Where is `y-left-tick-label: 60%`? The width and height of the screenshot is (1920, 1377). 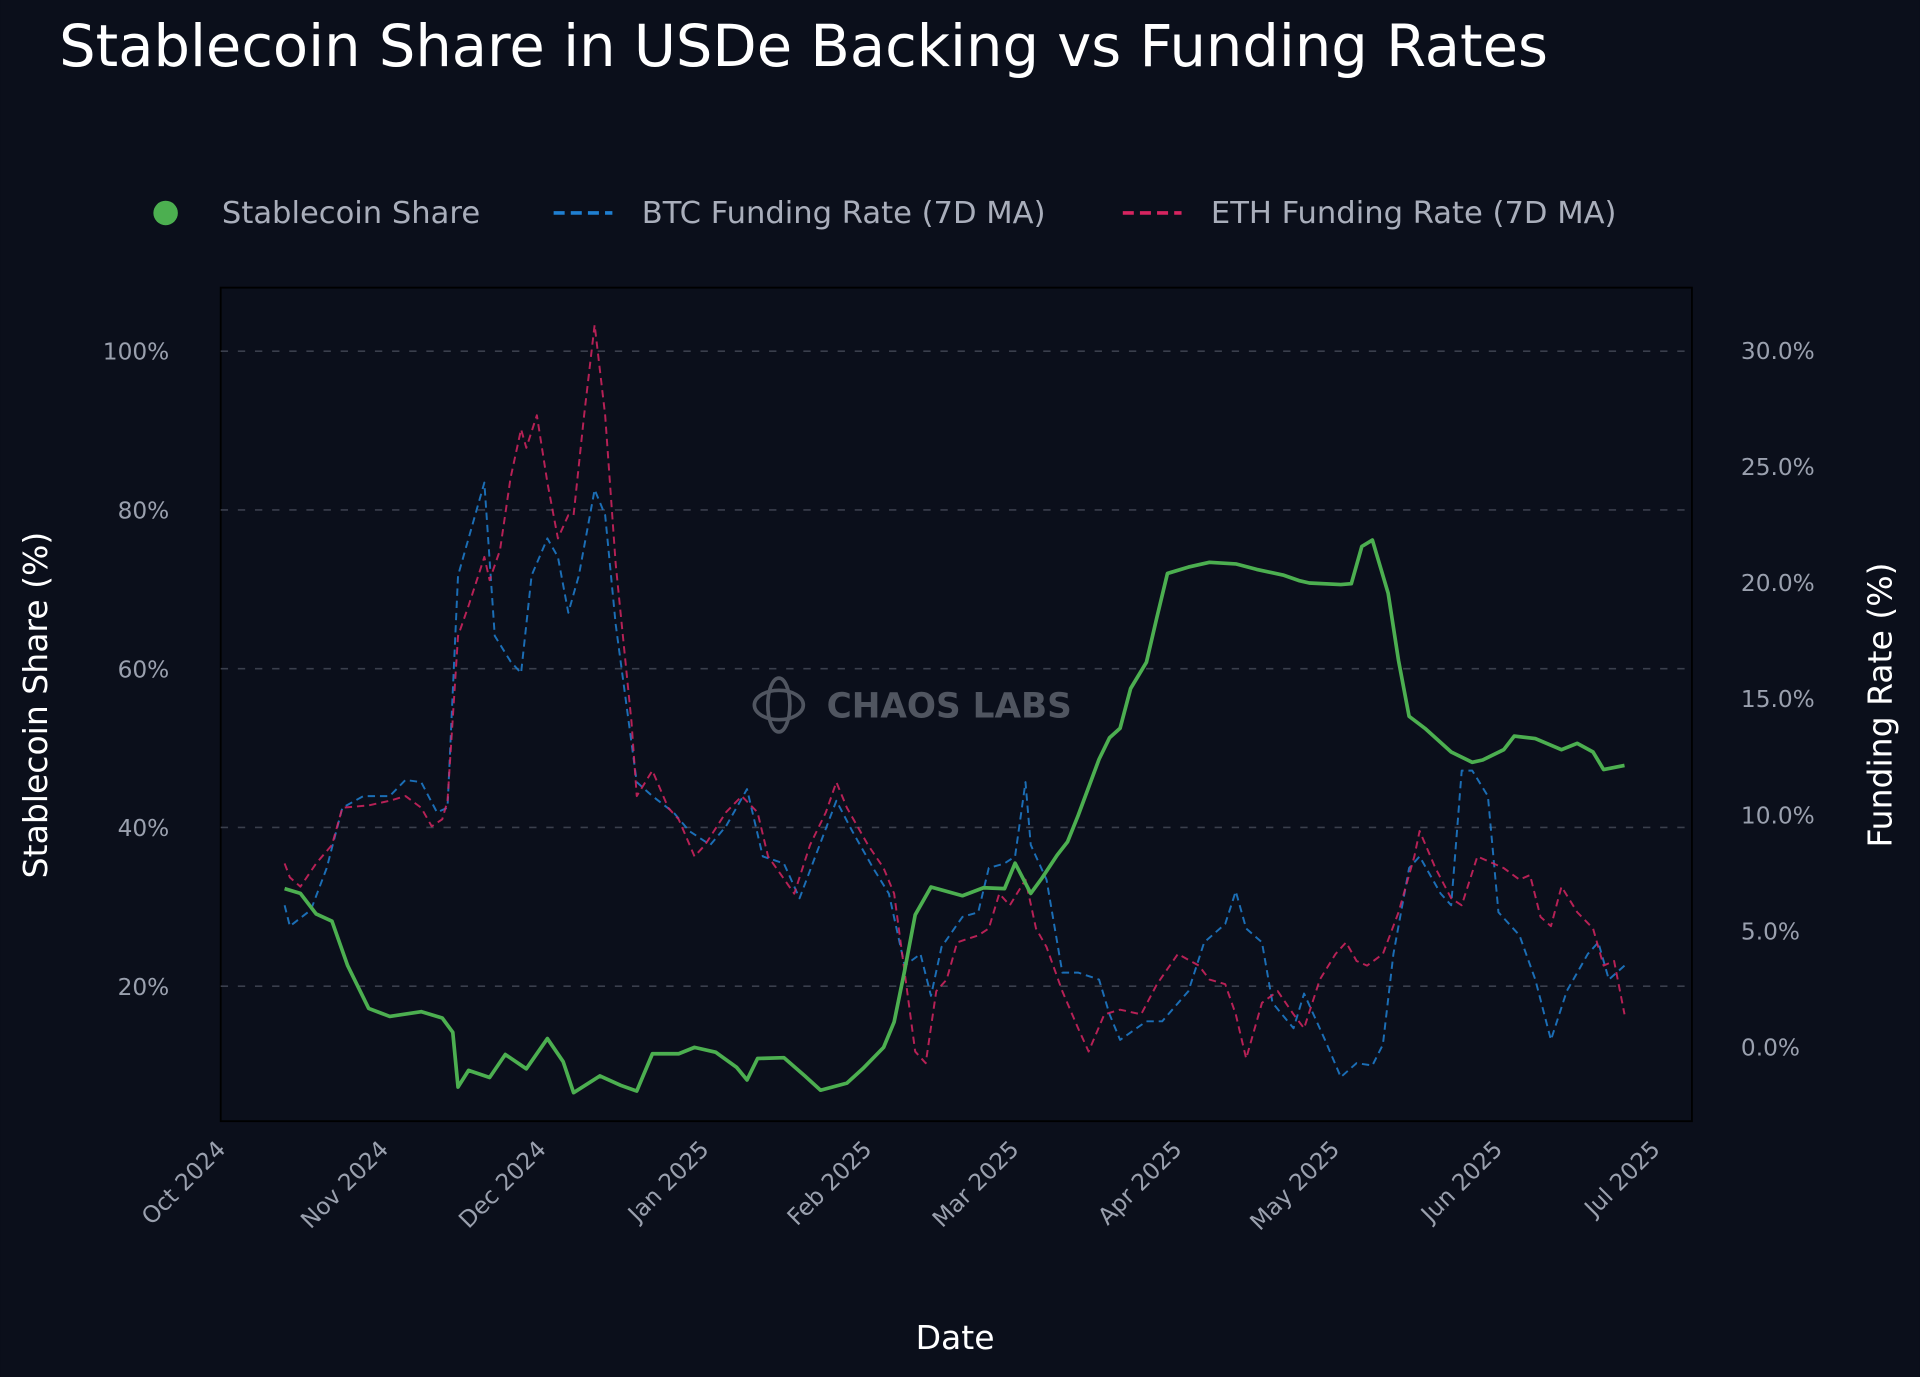 y-left-tick-label: 60% is located at coordinates (144, 669).